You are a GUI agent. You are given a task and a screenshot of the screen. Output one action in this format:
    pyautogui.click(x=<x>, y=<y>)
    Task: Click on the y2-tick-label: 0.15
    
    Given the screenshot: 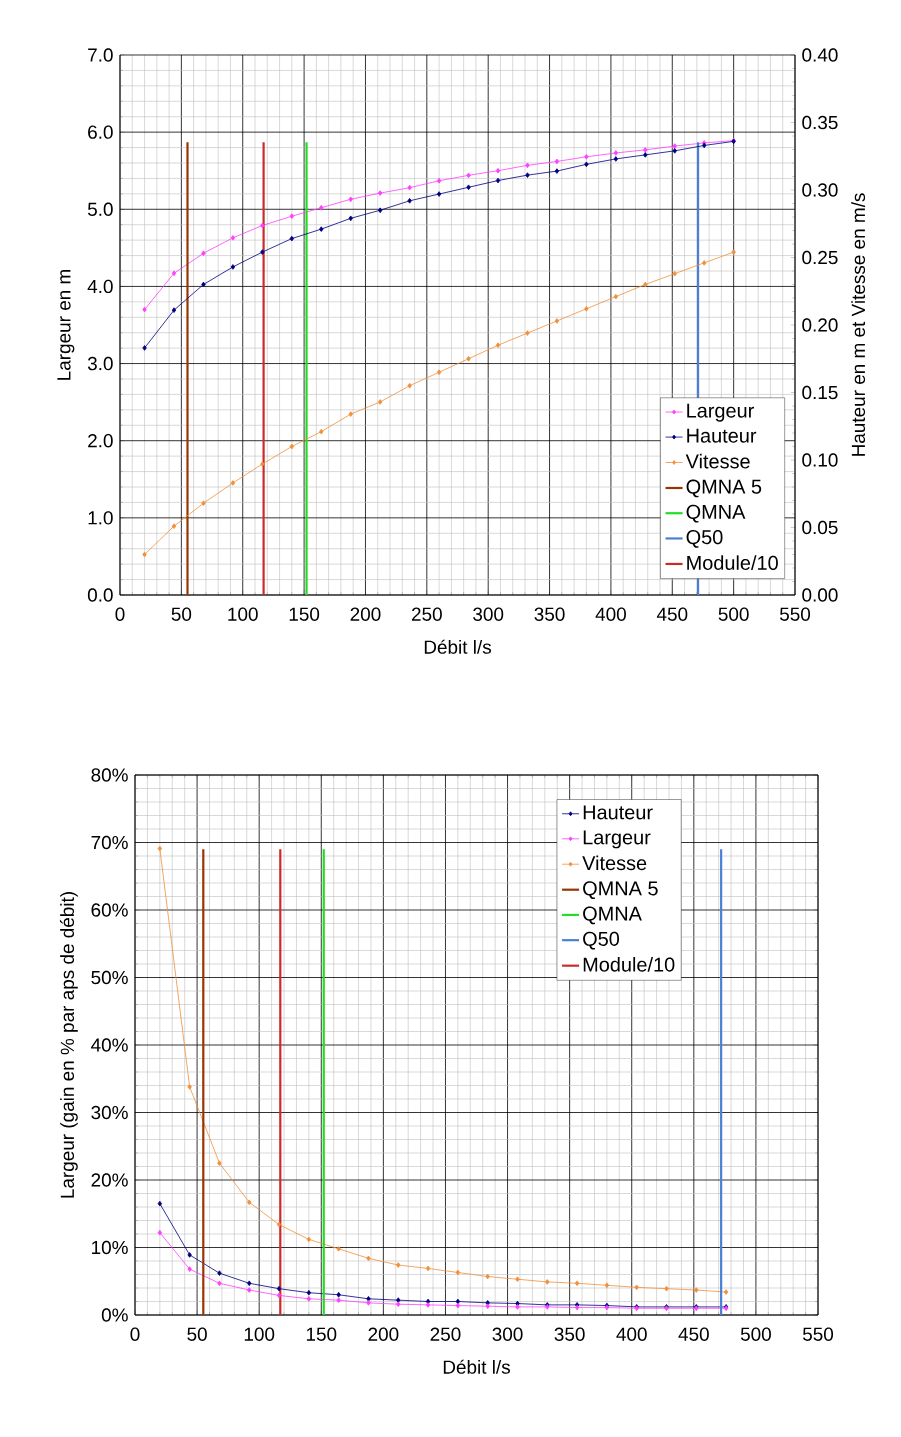 What is the action you would take?
    pyautogui.click(x=820, y=392)
    